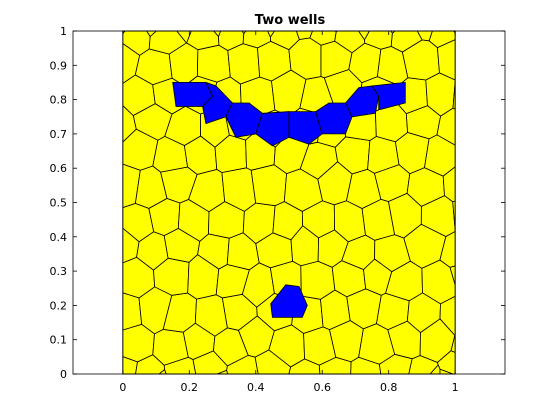  What do you see at coordinates (59, 340) in the screenshot?
I see `y-tick-label: 0.1` at bounding box center [59, 340].